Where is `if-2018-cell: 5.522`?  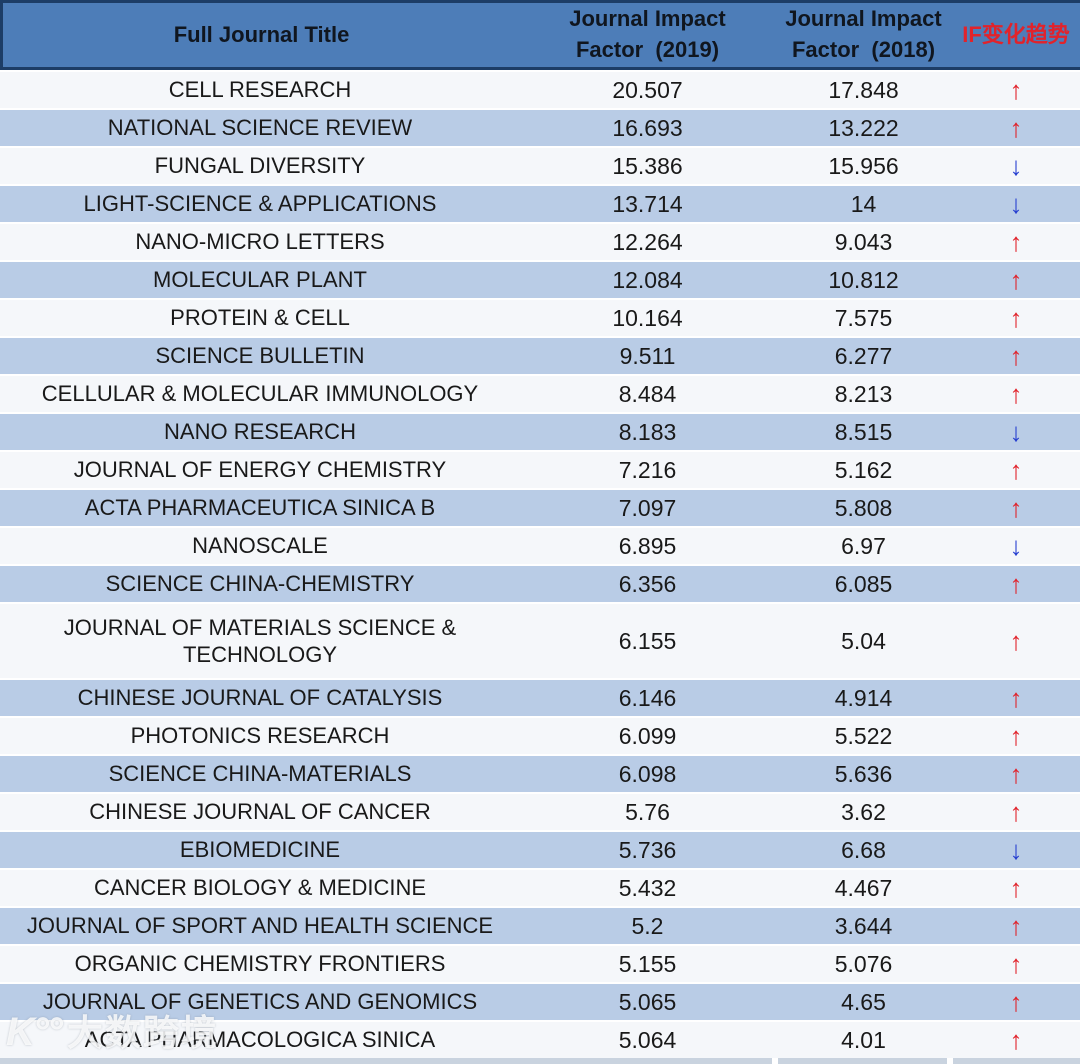 if-2018-cell: 5.522 is located at coordinates (863, 735).